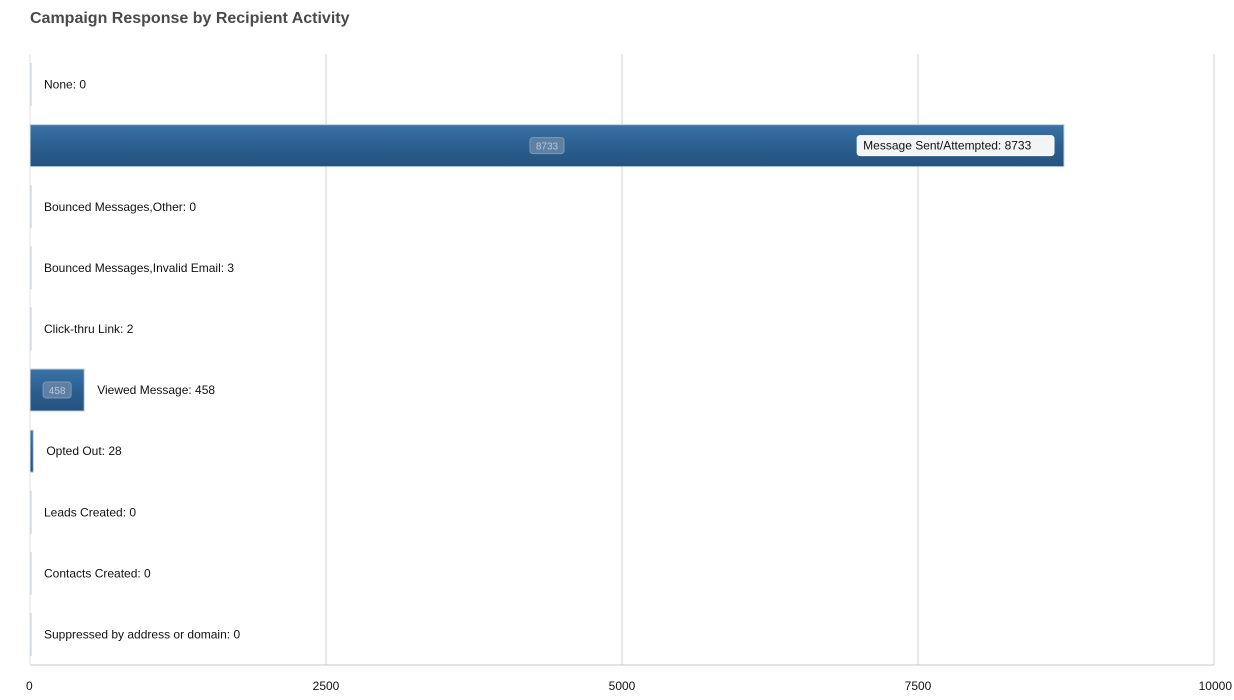  Describe the element at coordinates (190, 18) in the screenshot. I see `chart-title: Campaign Response by Recipient Activity` at that location.